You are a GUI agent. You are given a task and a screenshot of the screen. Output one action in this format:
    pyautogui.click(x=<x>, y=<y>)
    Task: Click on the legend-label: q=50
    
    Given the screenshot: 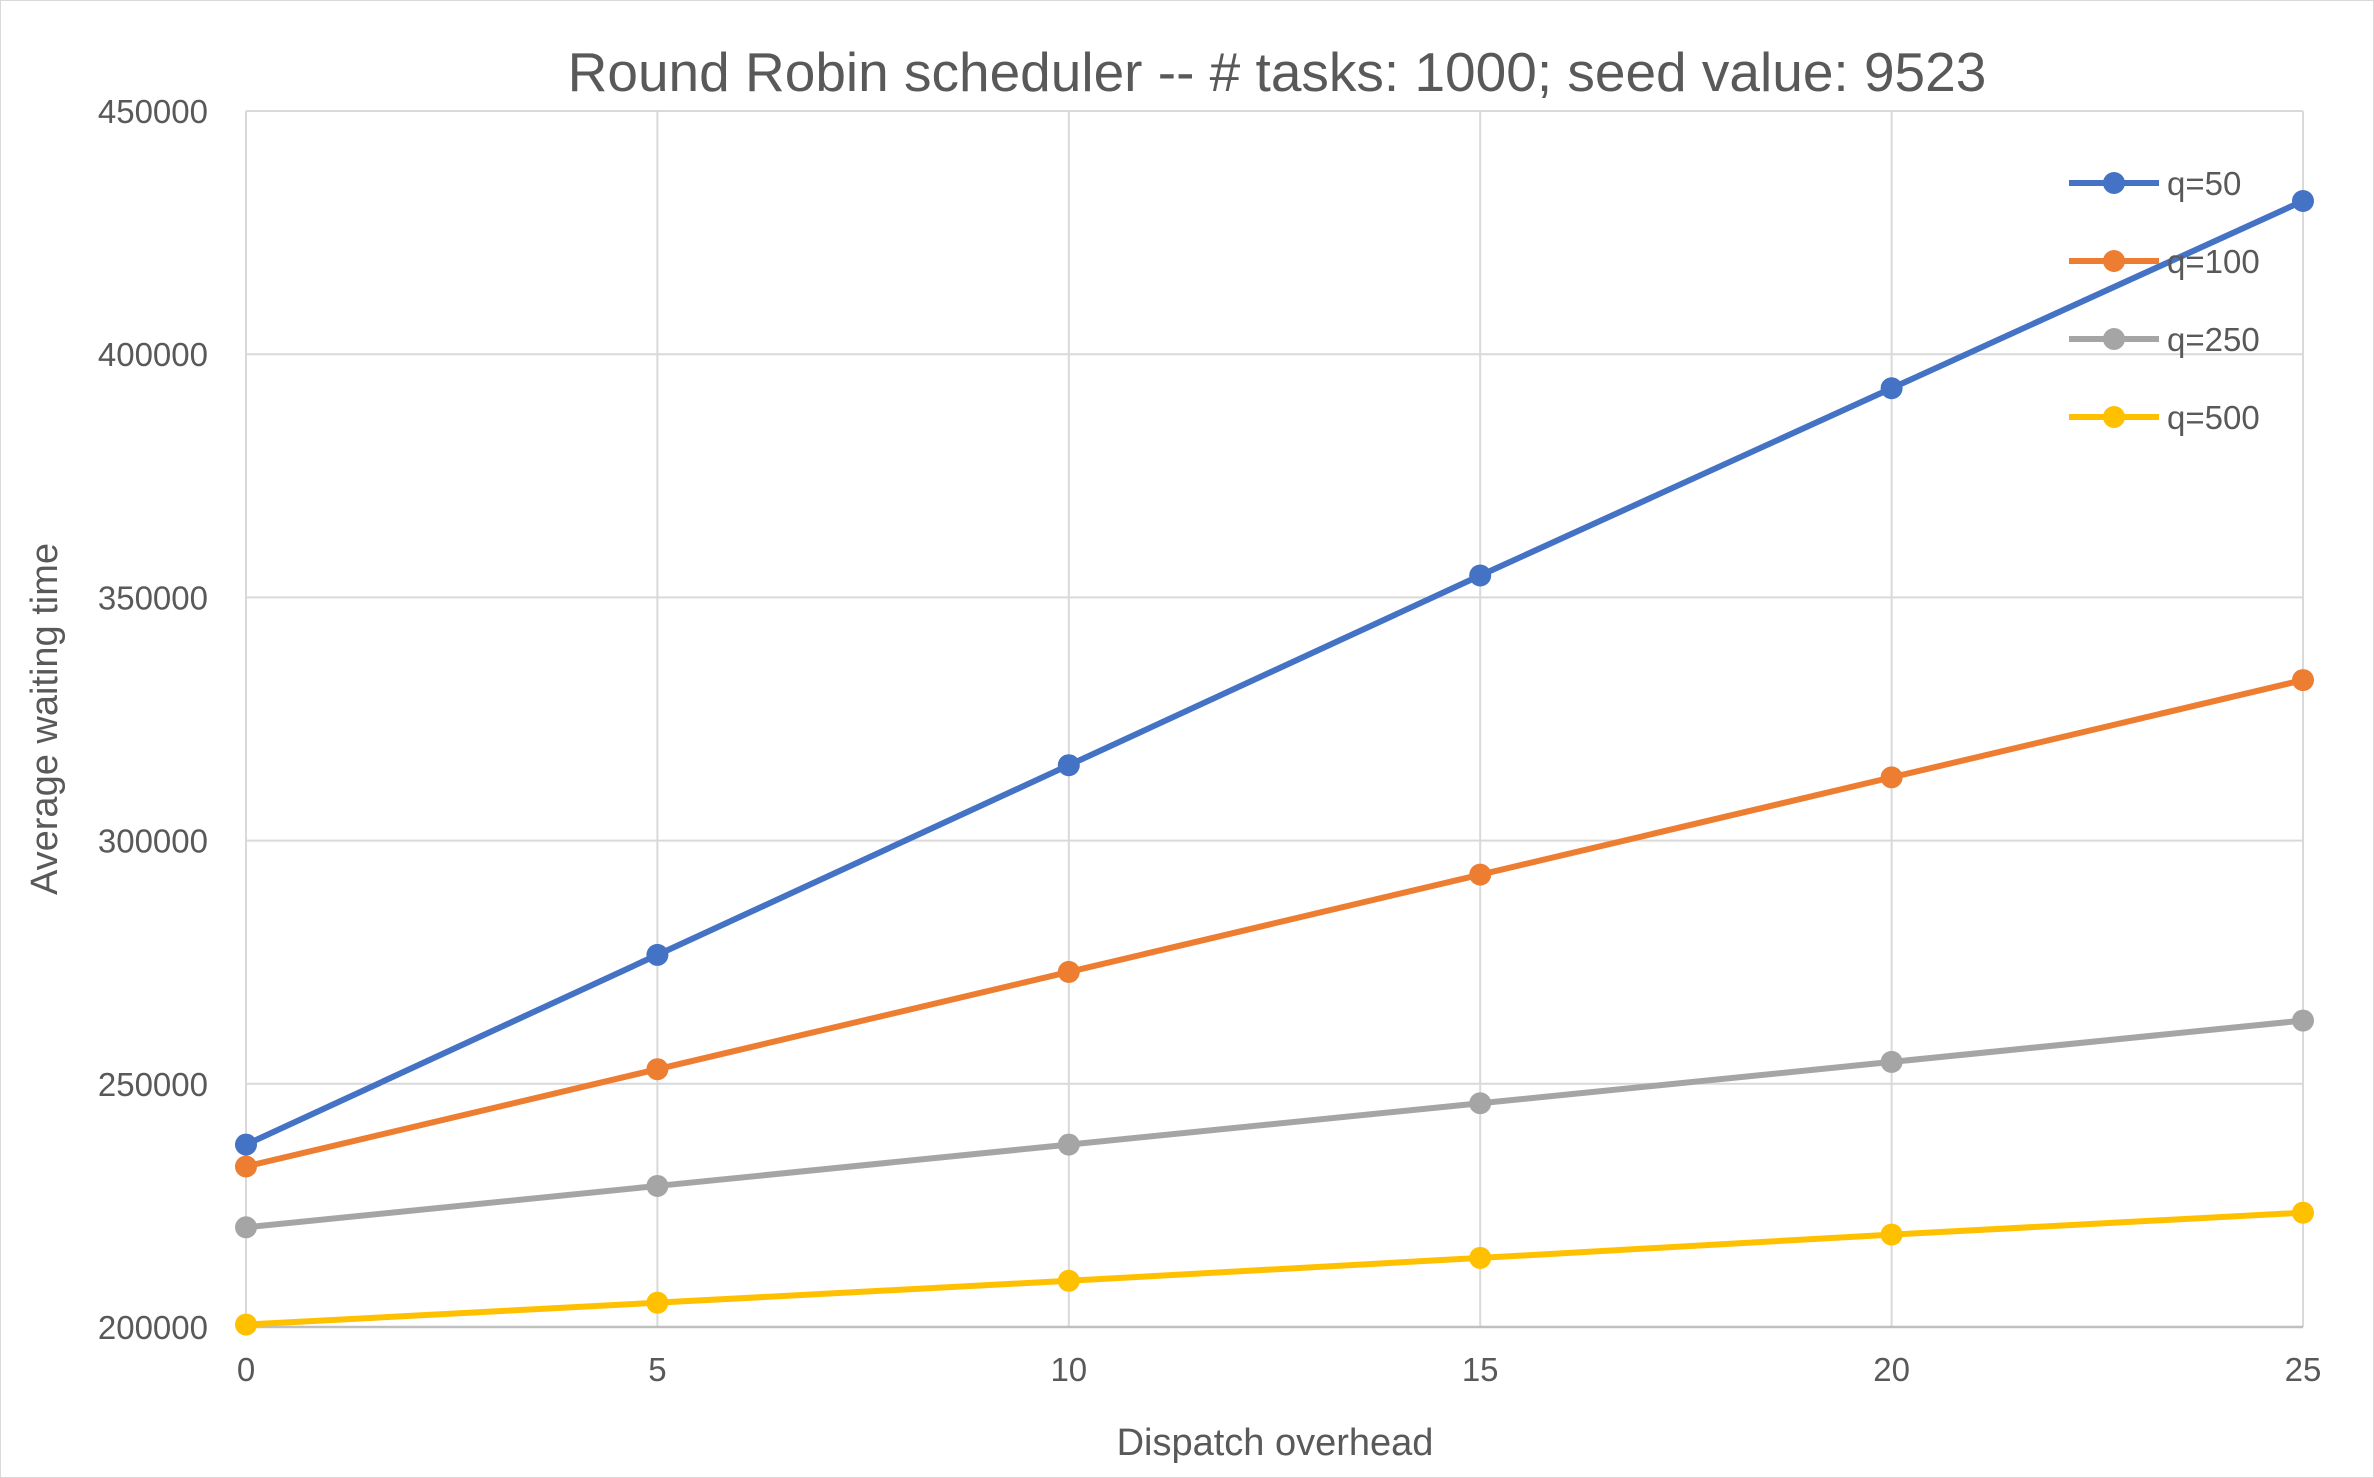 What is the action you would take?
    pyautogui.click(x=2204, y=183)
    